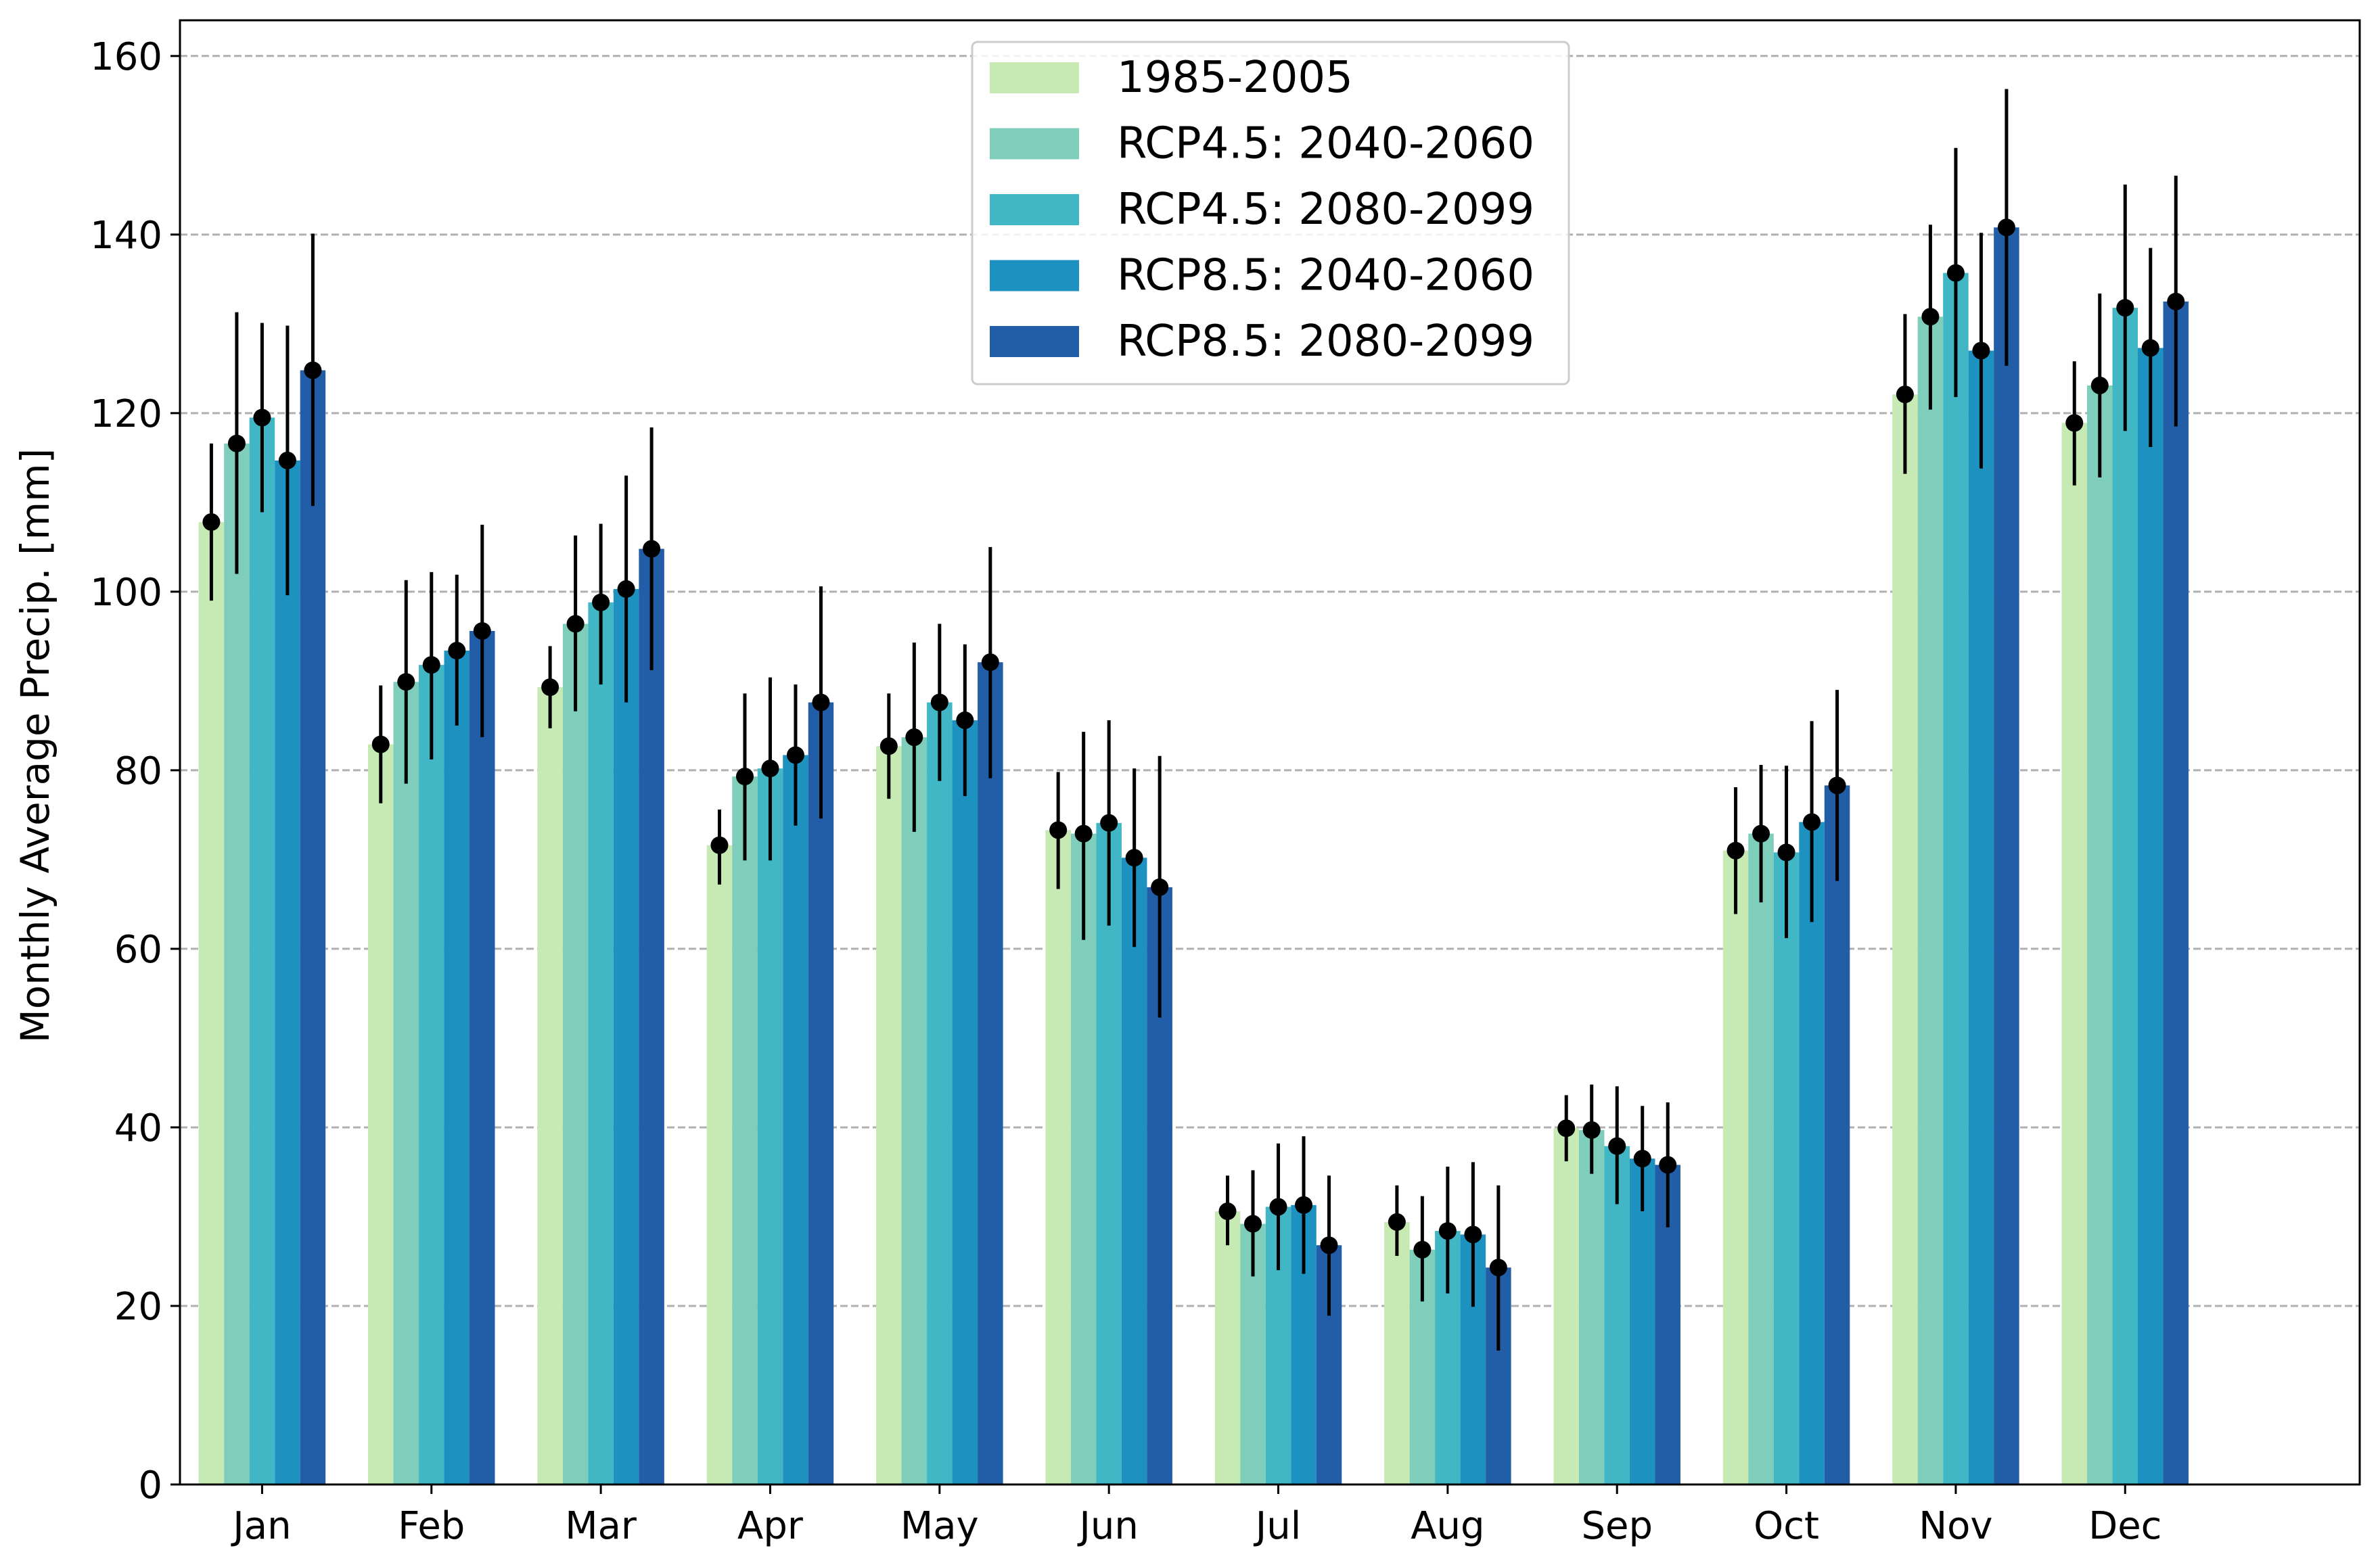 This screenshot has height=1567, width=2380. I want to click on legend-label: RCP4.5: 2040-2060, so click(1325, 144).